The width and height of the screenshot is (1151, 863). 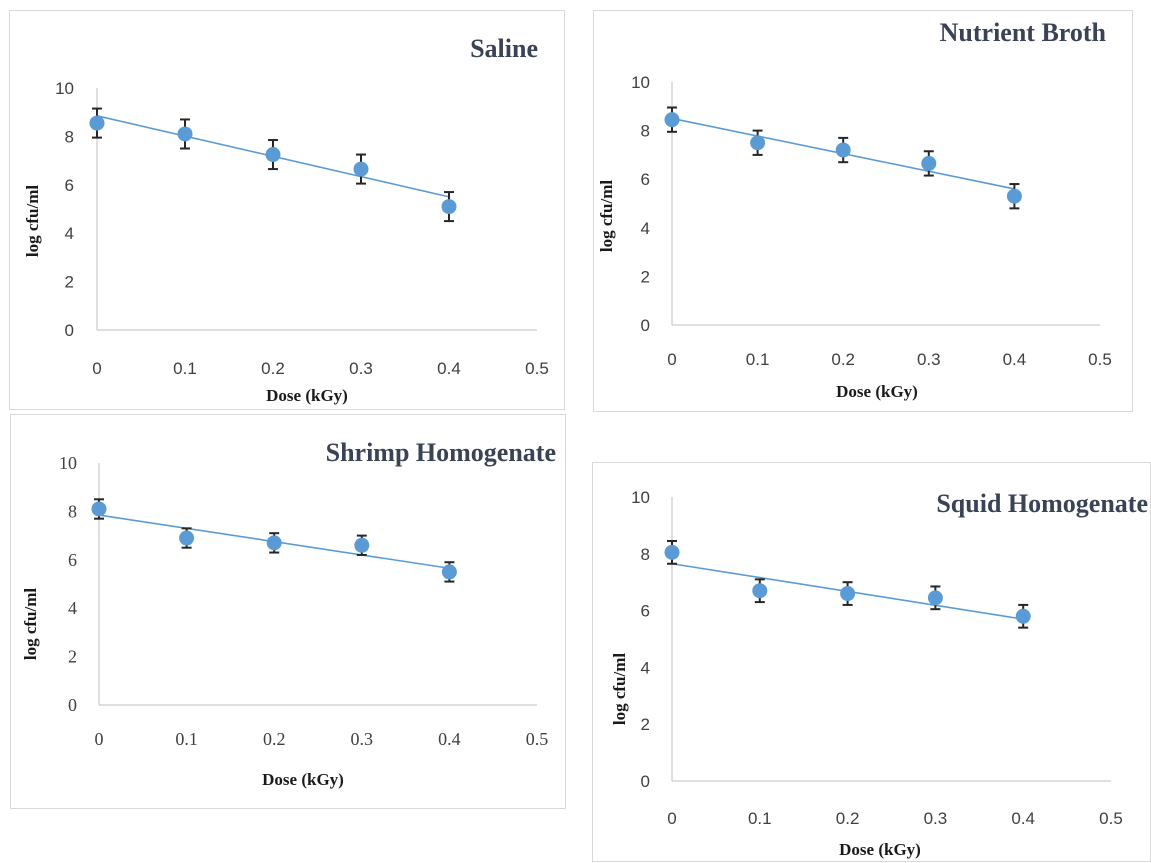 I want to click on chart-title: Shrimp Homogenate, so click(x=441, y=452).